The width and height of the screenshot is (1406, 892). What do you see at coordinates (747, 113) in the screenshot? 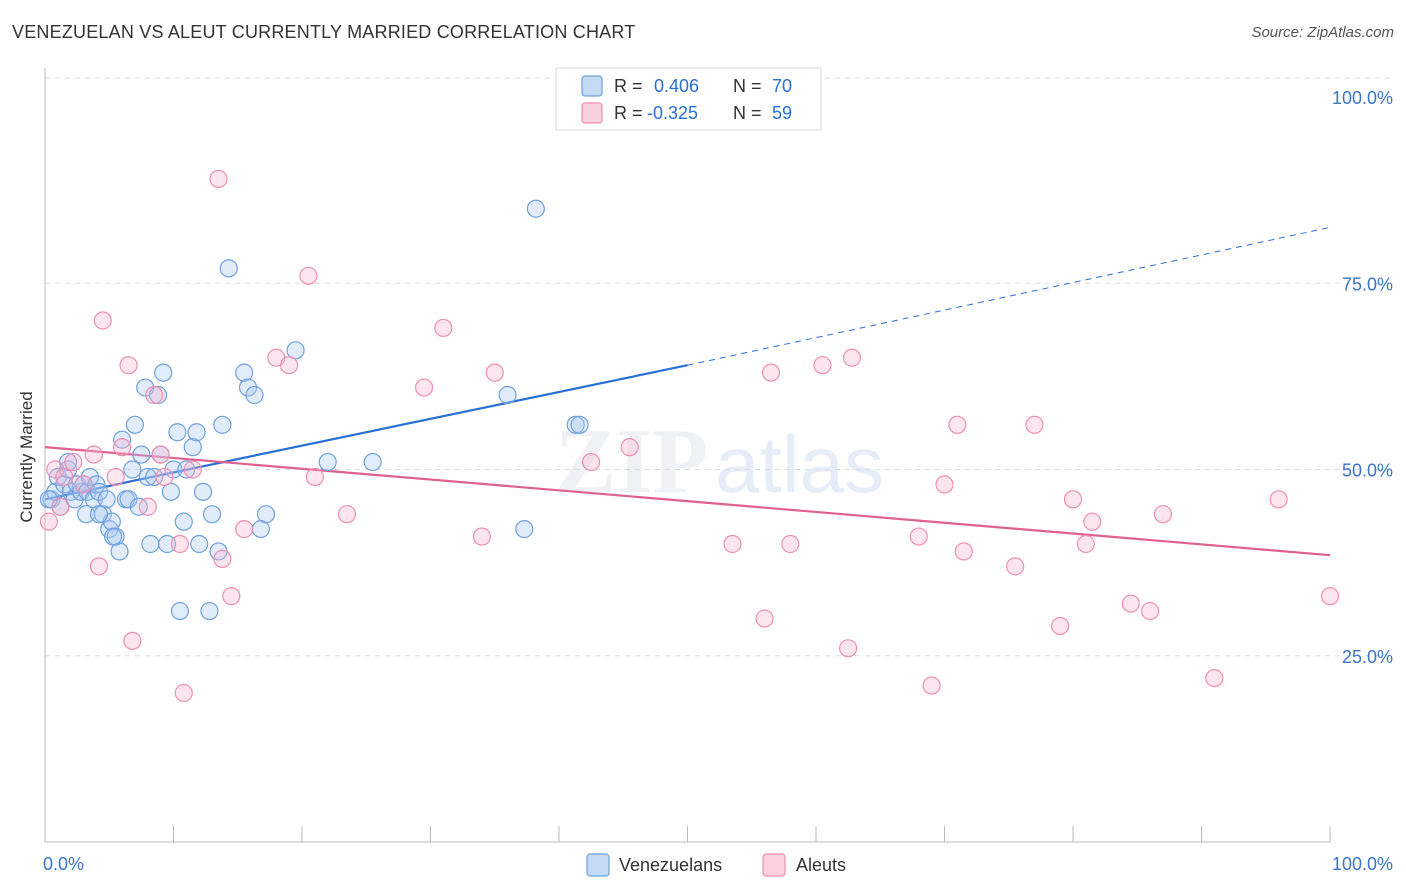
I see `legend-n-label-2: N =` at bounding box center [747, 113].